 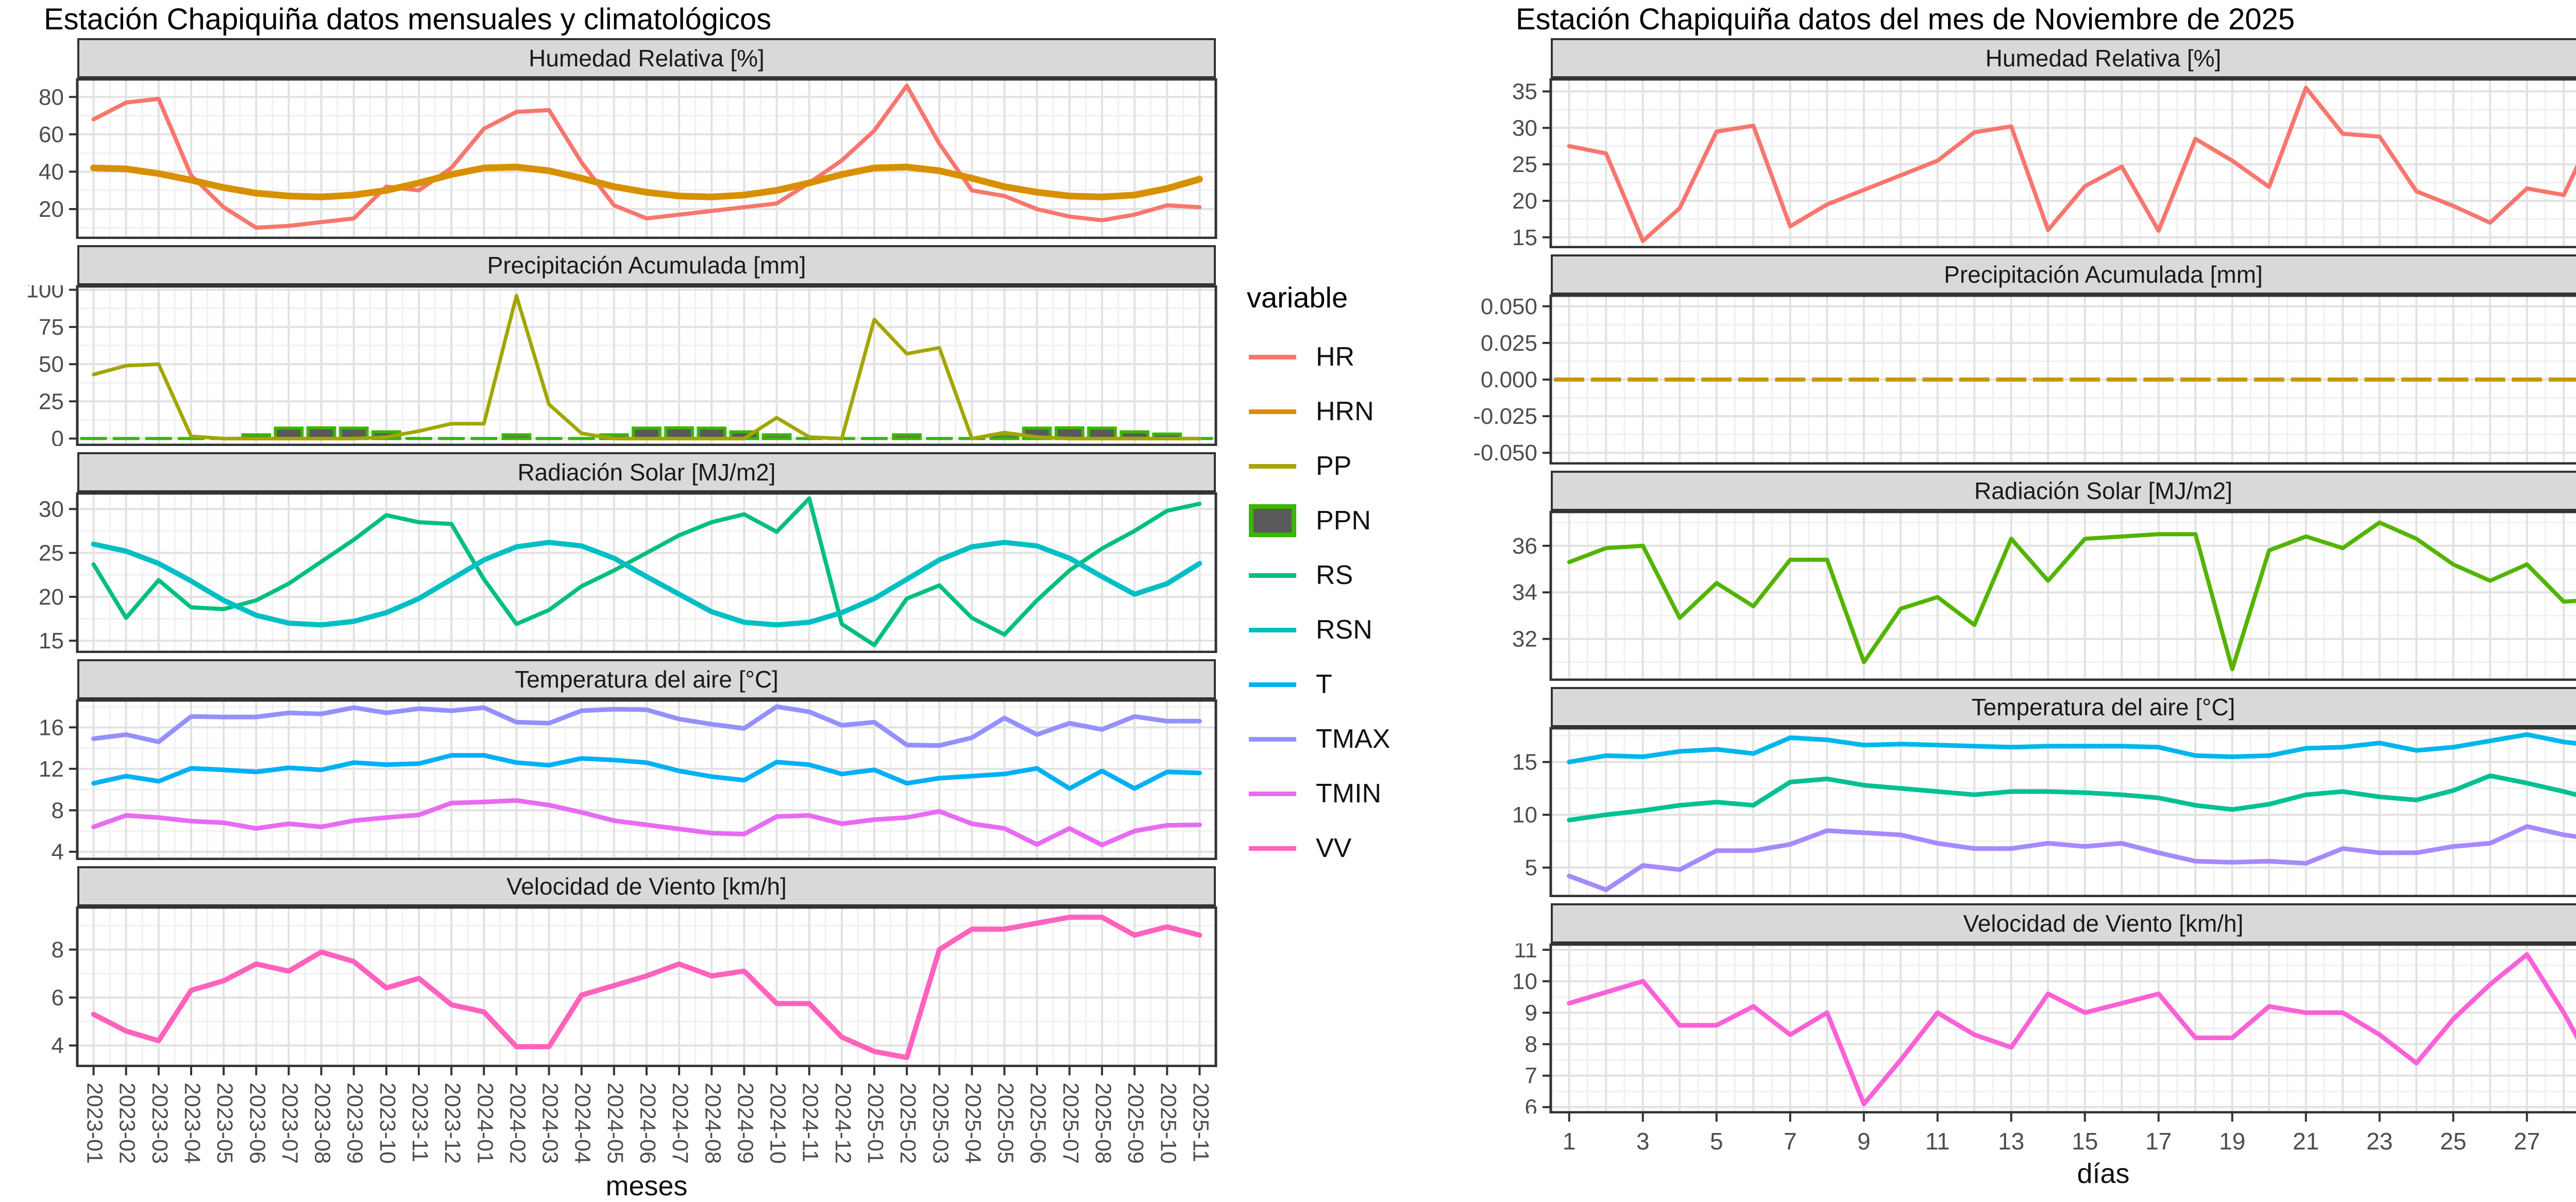 What do you see at coordinates (2158, 1142) in the screenshot?
I see `x-tick-label: 17` at bounding box center [2158, 1142].